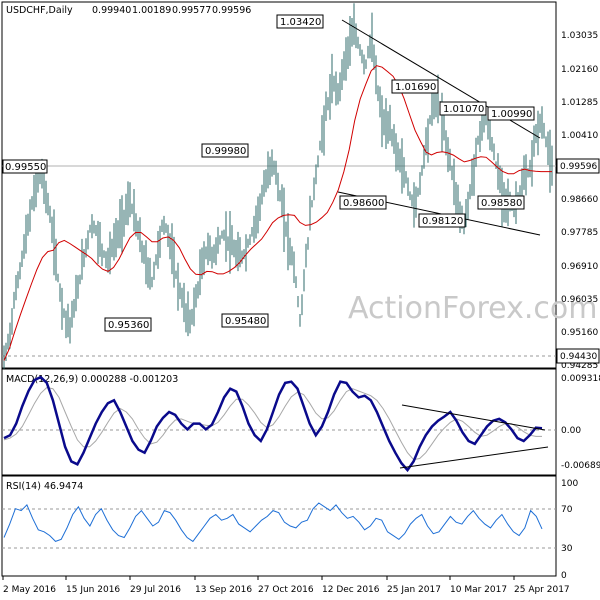 Image resolution: width=600 pixels, height=600 pixels. I want to click on chart-header-close: 0.99596, so click(231, 10).